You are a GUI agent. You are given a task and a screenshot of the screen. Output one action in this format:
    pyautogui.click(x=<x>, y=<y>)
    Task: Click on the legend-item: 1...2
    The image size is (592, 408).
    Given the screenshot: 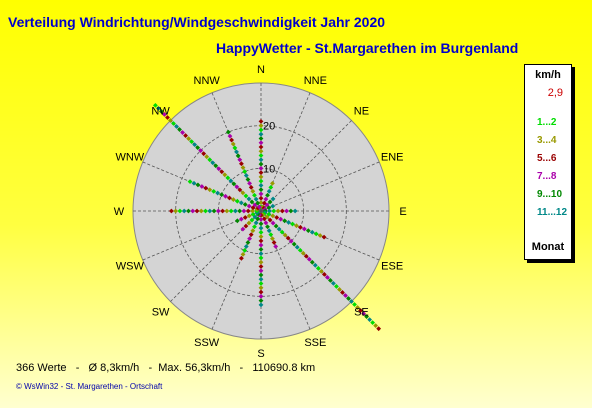 What is the action you would take?
    pyautogui.click(x=547, y=122)
    